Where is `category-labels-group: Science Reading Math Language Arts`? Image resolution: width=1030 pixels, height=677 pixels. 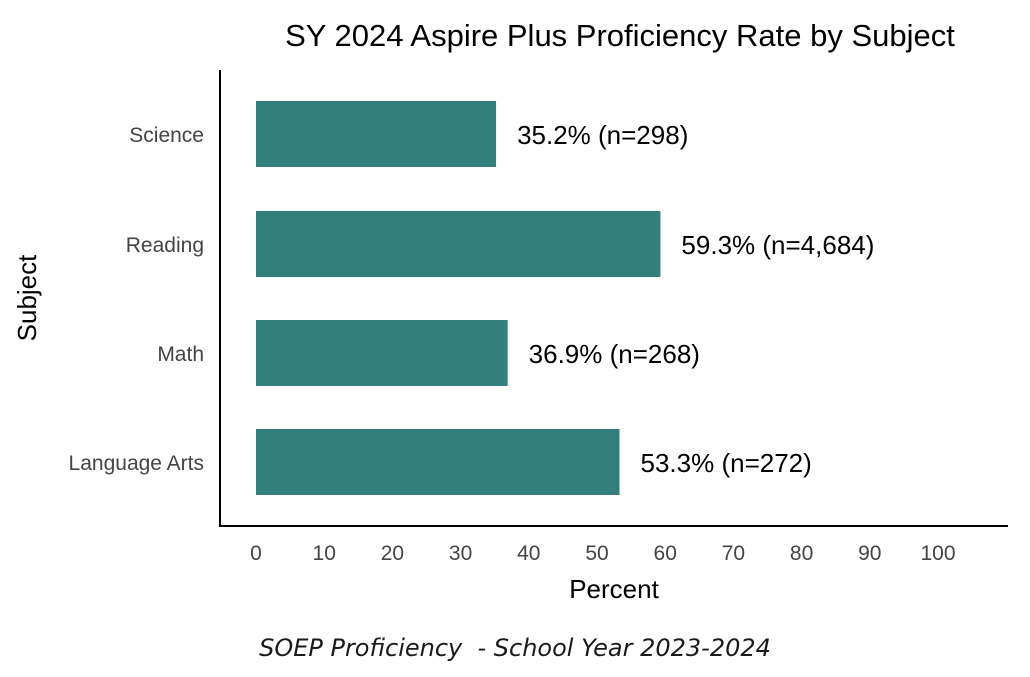 category-labels-group: Science Reading Math Language Arts is located at coordinates (136, 299).